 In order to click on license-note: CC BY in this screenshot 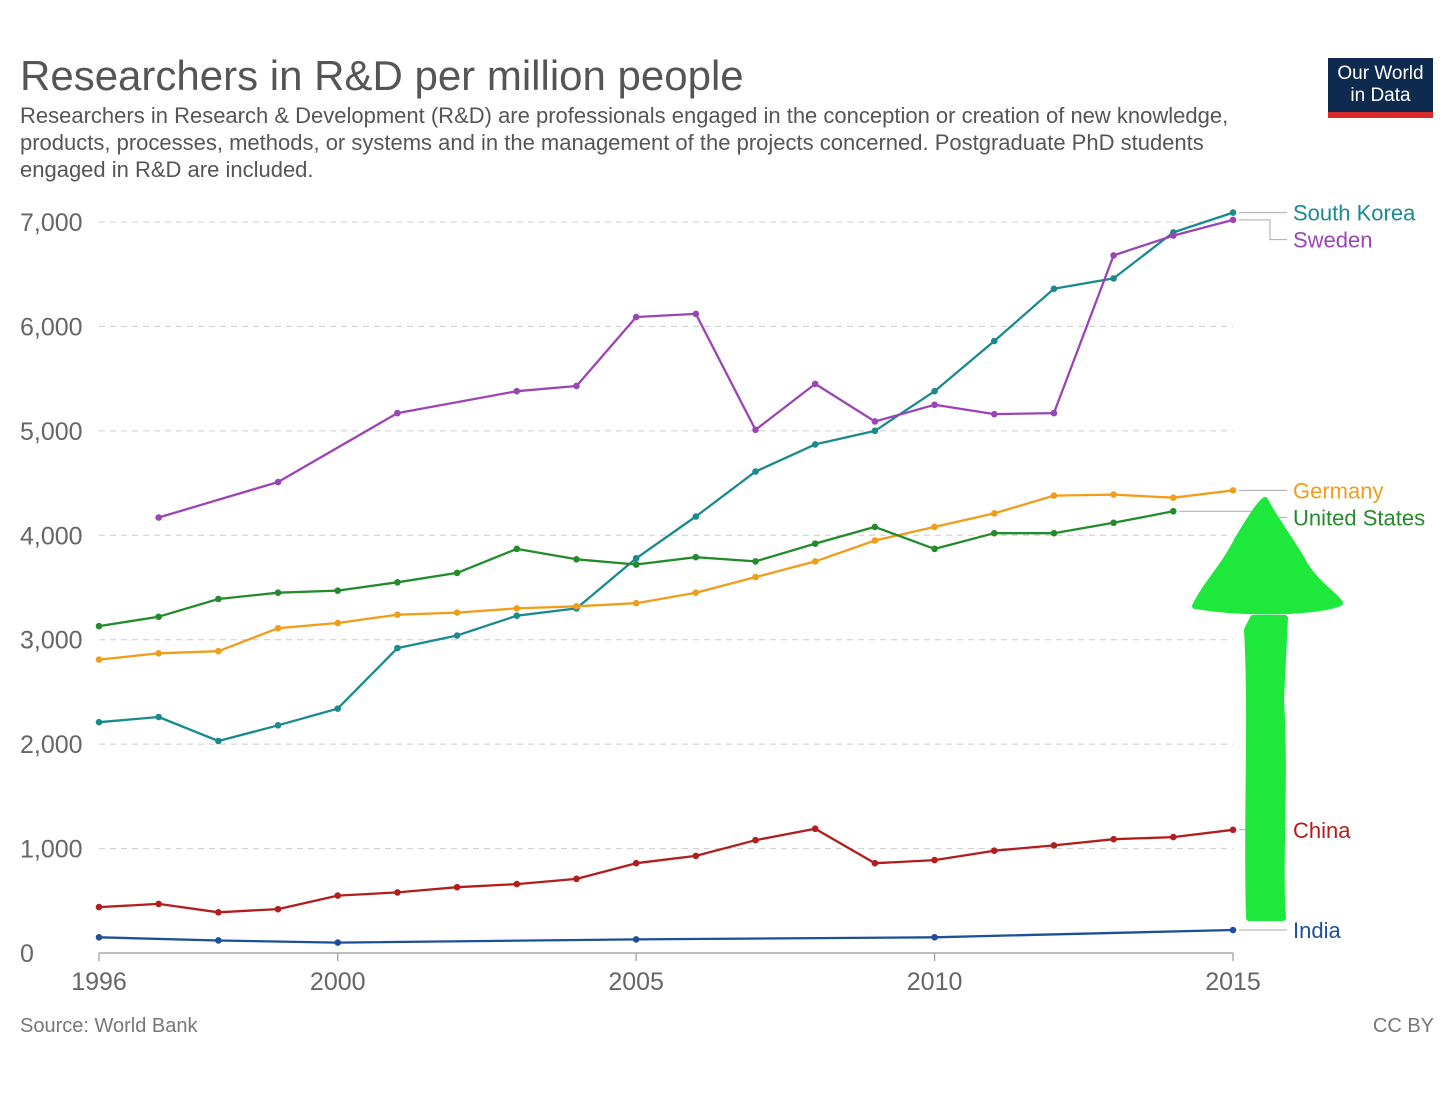, I will do `click(1403, 1026)`.